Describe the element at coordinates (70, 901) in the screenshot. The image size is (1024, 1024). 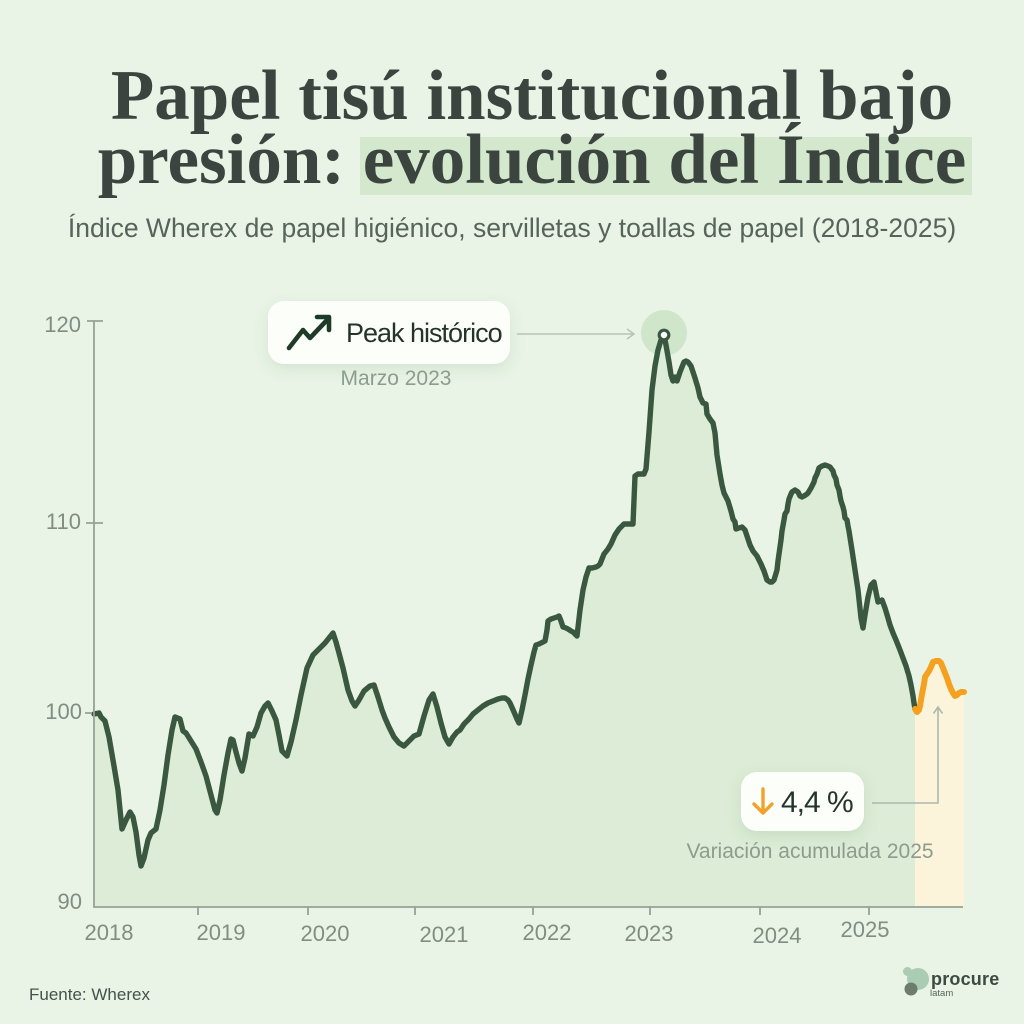
I see `svg-text: 90` at that location.